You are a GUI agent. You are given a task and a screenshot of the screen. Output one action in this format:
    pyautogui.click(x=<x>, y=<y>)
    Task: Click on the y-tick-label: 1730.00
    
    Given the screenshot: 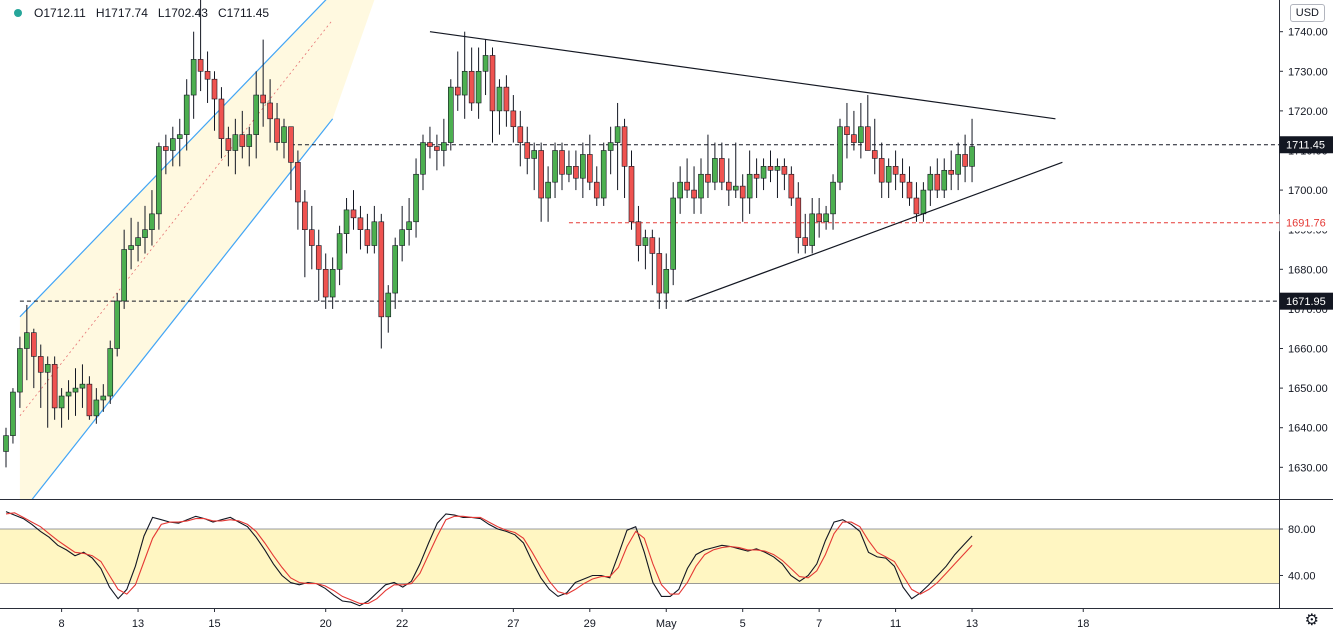 What is the action you would take?
    pyautogui.click(x=1308, y=72)
    